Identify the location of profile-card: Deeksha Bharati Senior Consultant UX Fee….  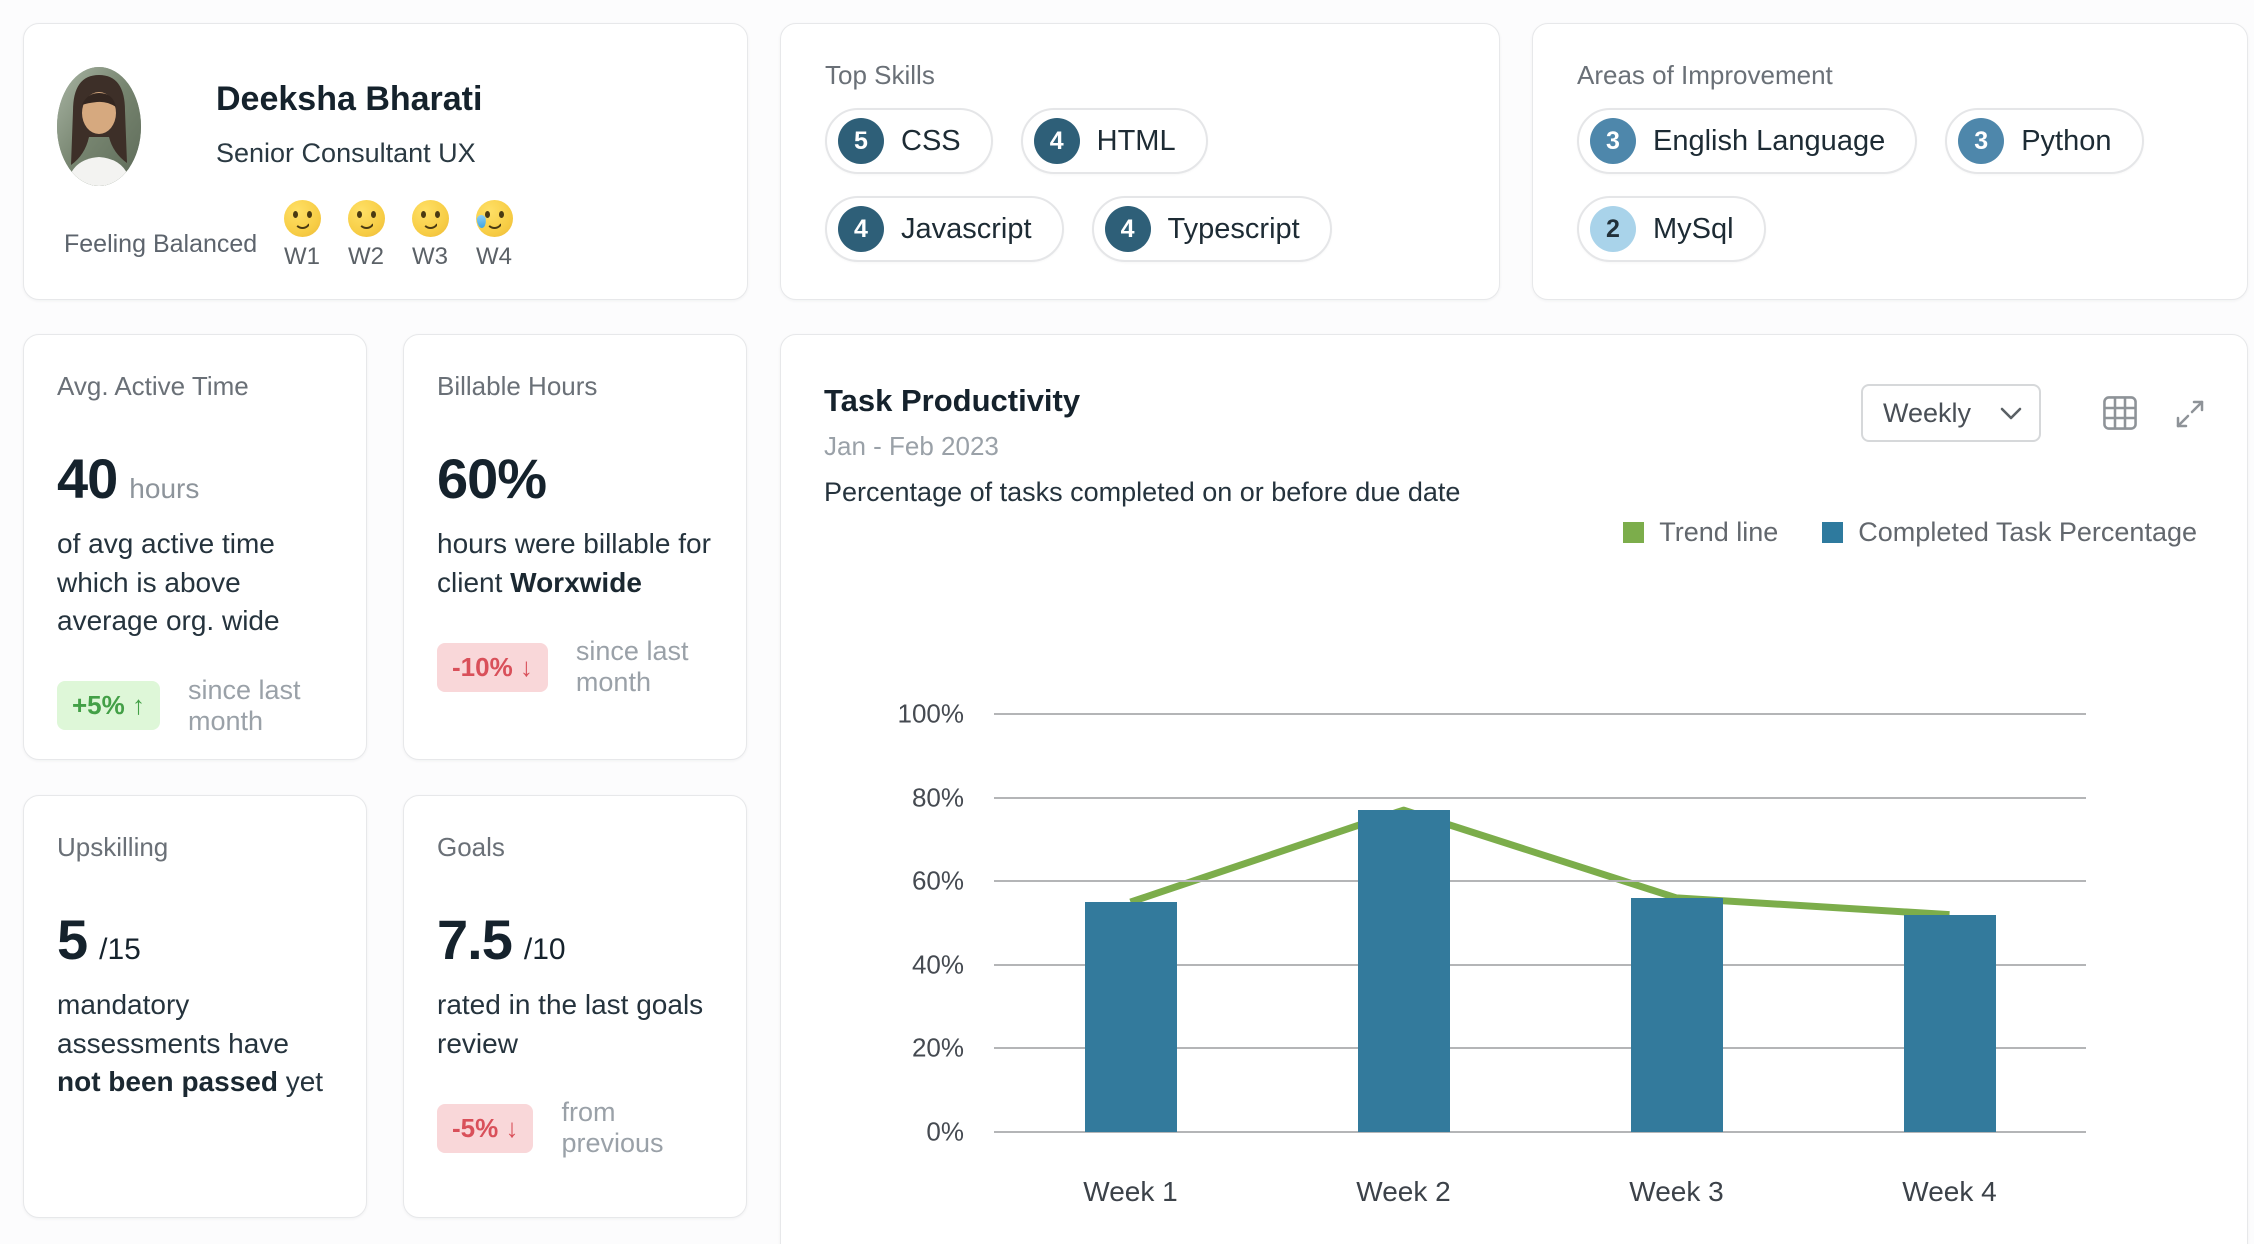
(385, 161).